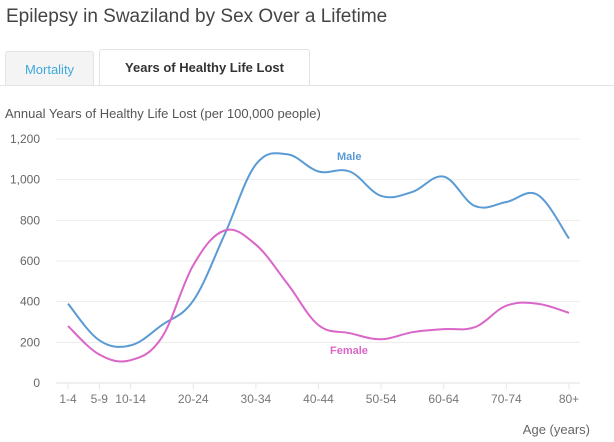  What do you see at coordinates (30, 261) in the screenshot?
I see `y-tick-label: 600` at bounding box center [30, 261].